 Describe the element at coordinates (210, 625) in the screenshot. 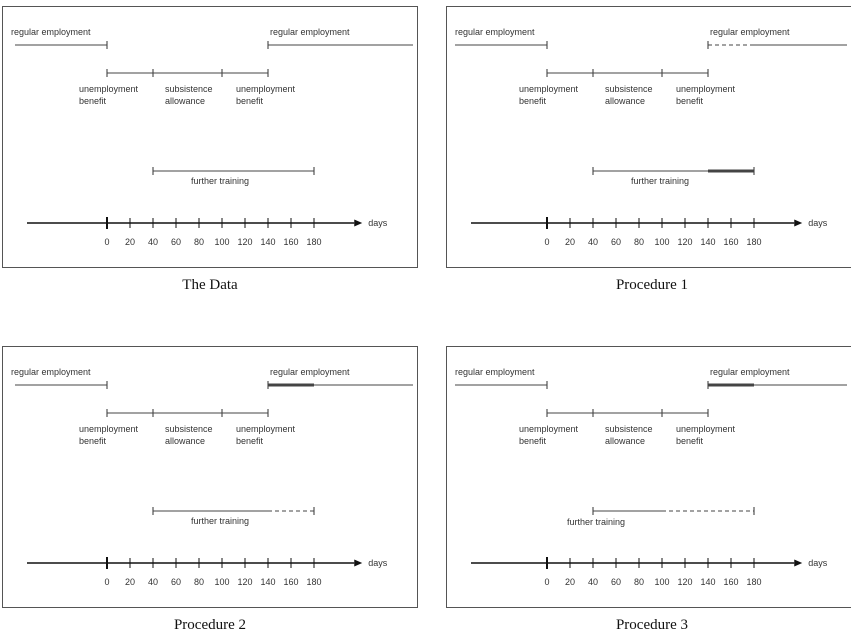

I see `caption-procedure-2: Procedure 2` at that location.